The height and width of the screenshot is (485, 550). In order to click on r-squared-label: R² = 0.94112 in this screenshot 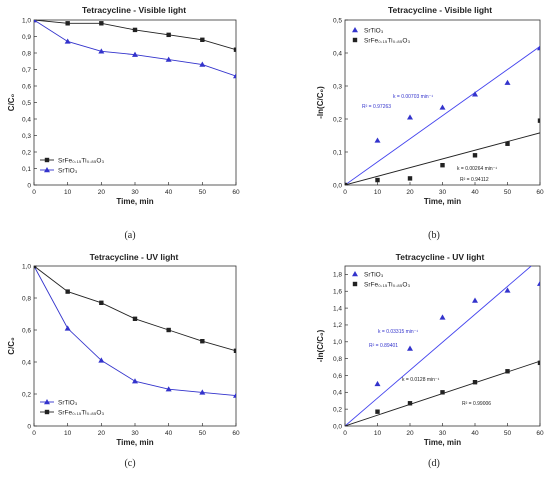, I will do `click(474, 180)`.